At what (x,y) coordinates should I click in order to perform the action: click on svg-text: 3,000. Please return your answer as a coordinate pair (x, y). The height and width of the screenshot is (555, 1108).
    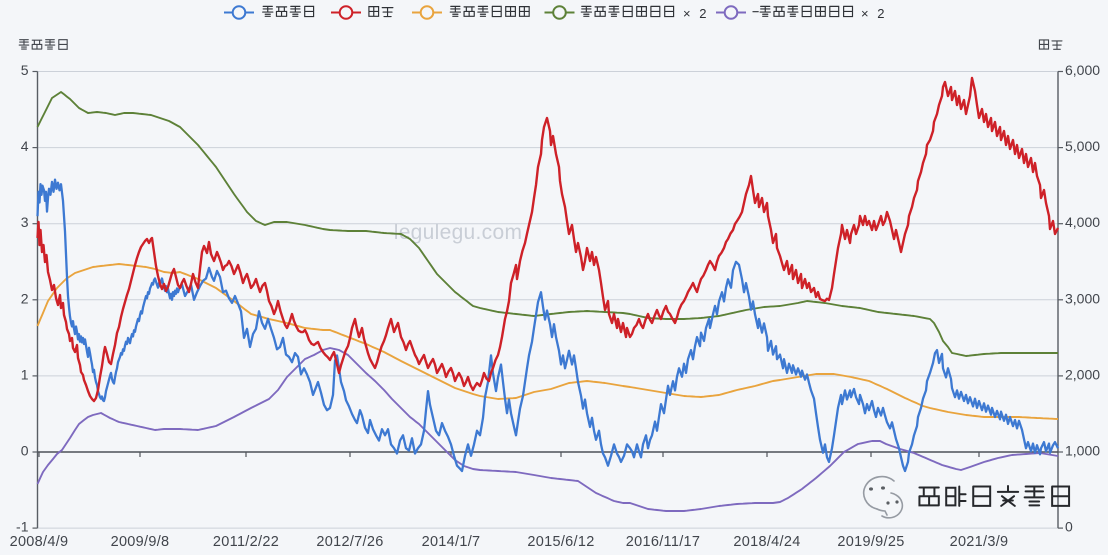
    Looking at the image, I should click on (1082, 298).